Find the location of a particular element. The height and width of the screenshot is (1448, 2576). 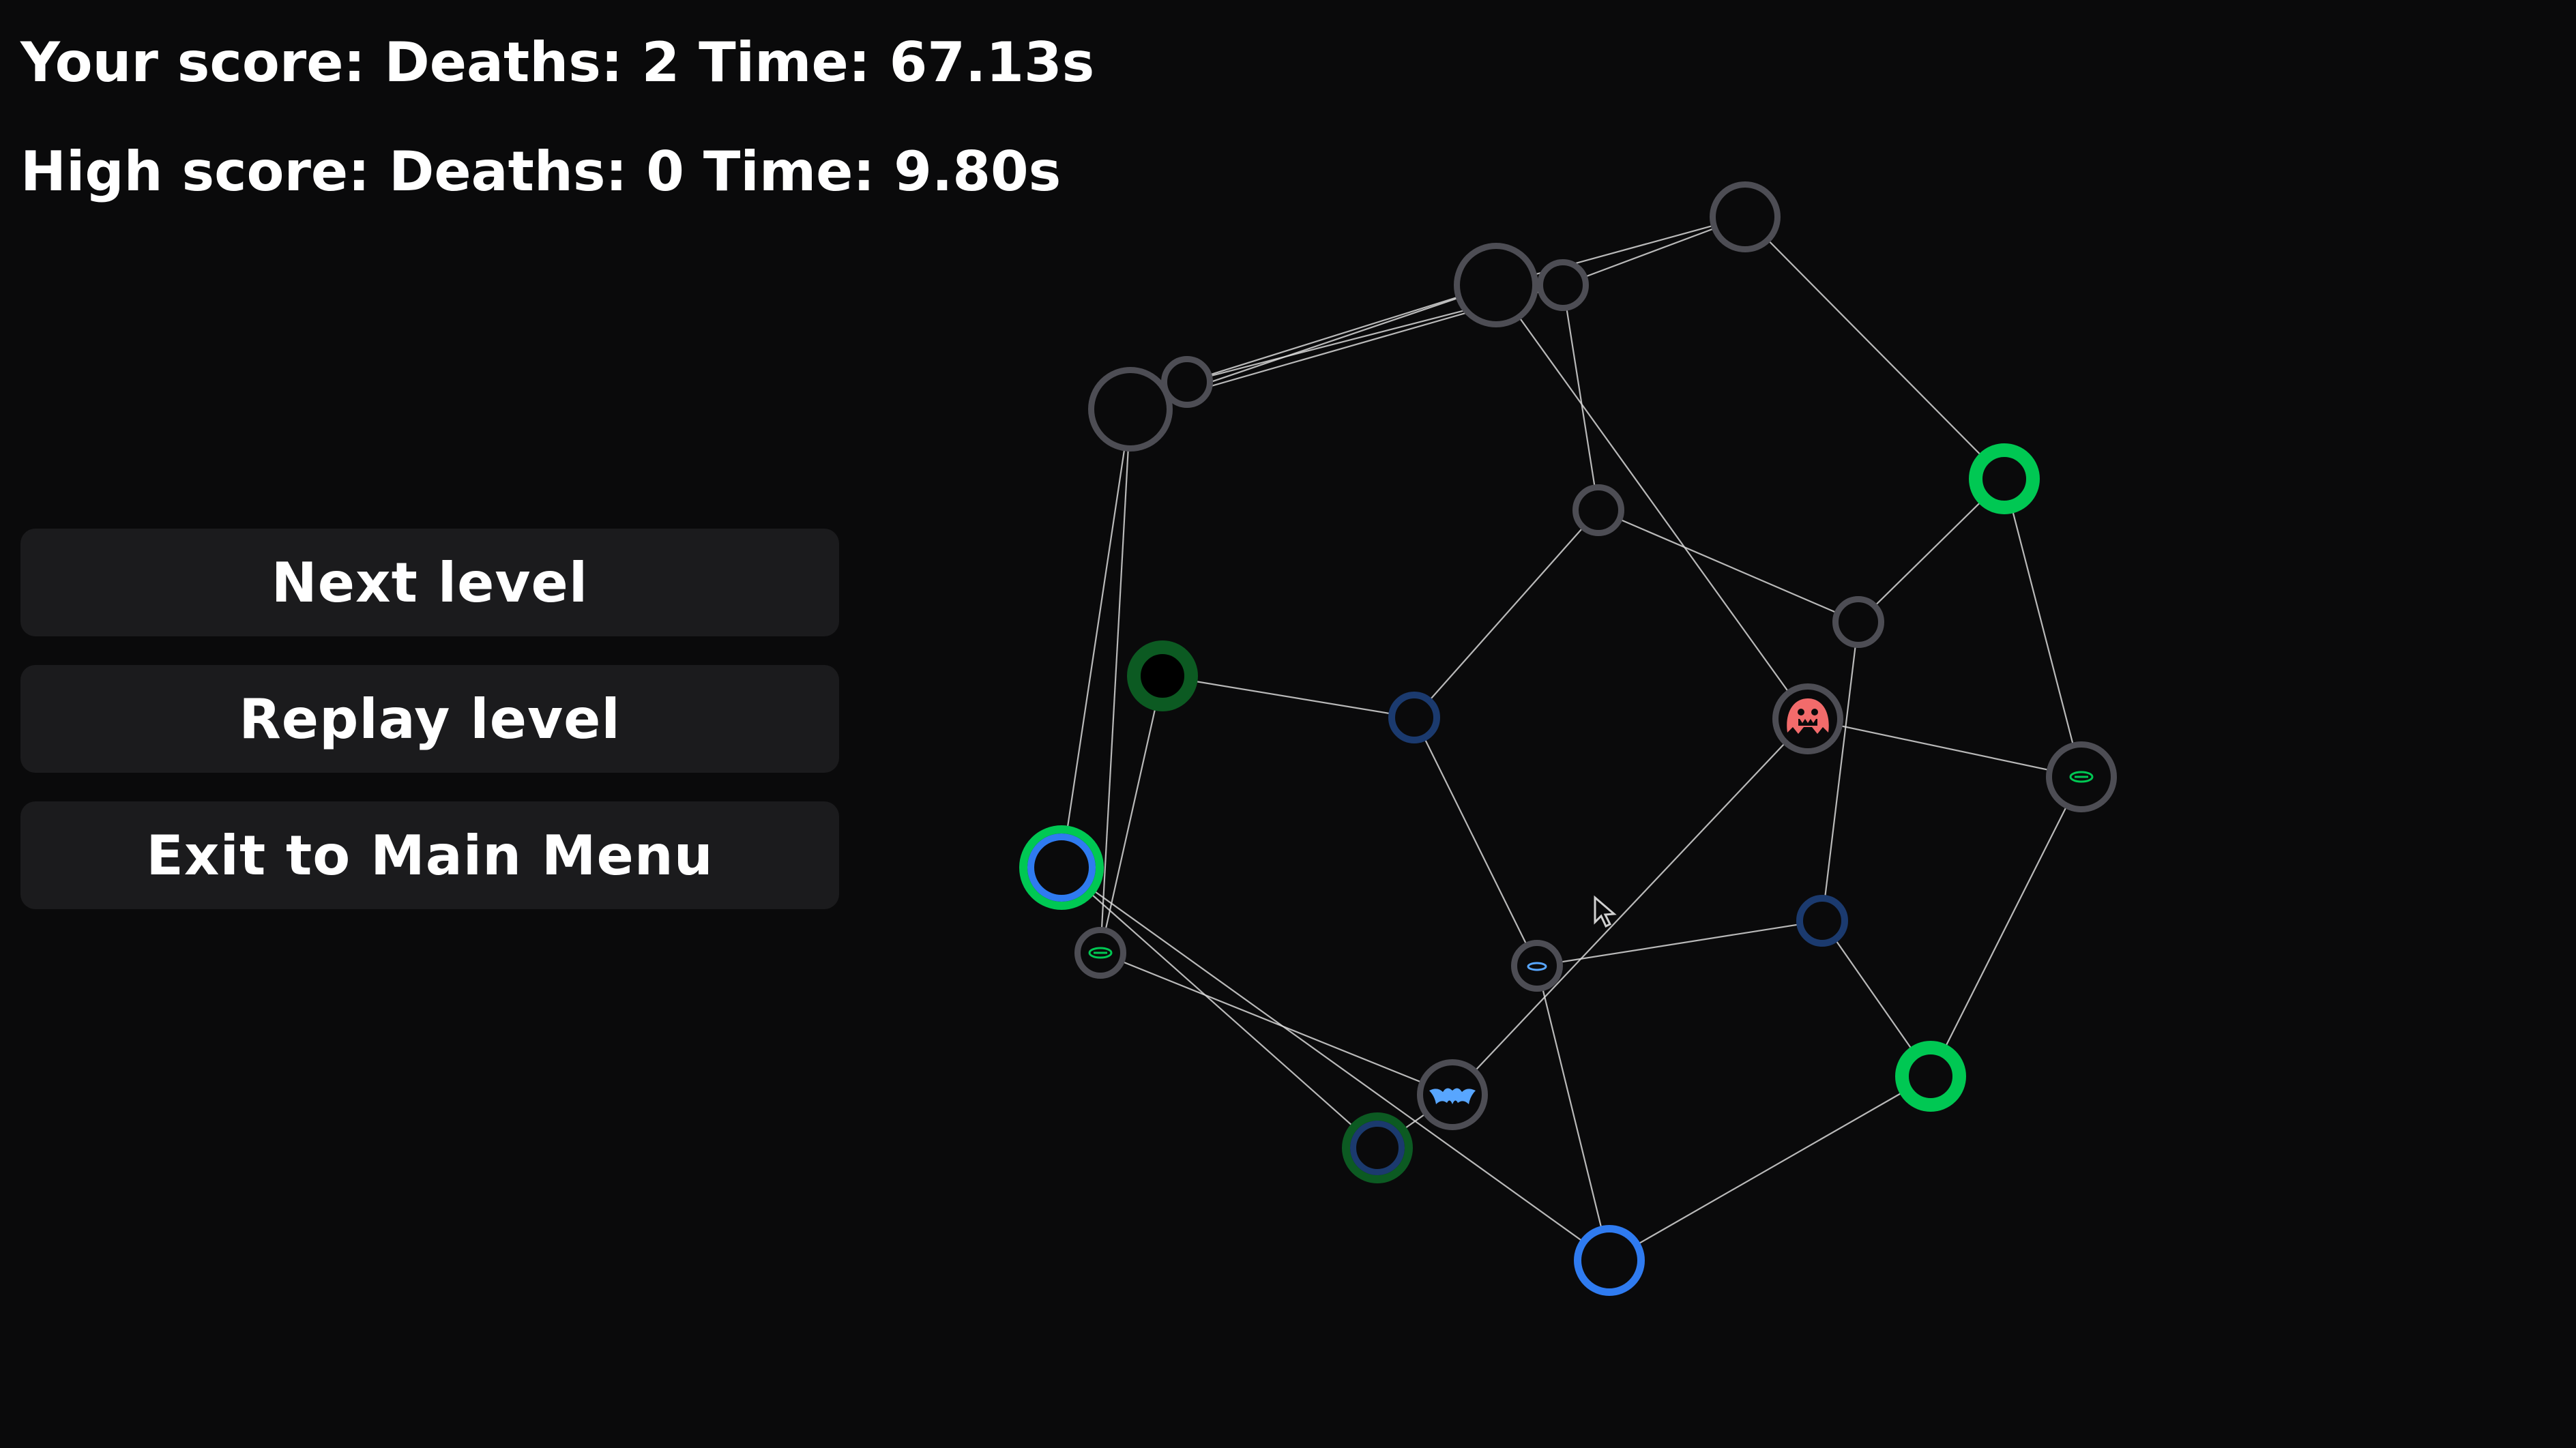

graph-edge-n10-n19 is located at coordinates (2006, 926).